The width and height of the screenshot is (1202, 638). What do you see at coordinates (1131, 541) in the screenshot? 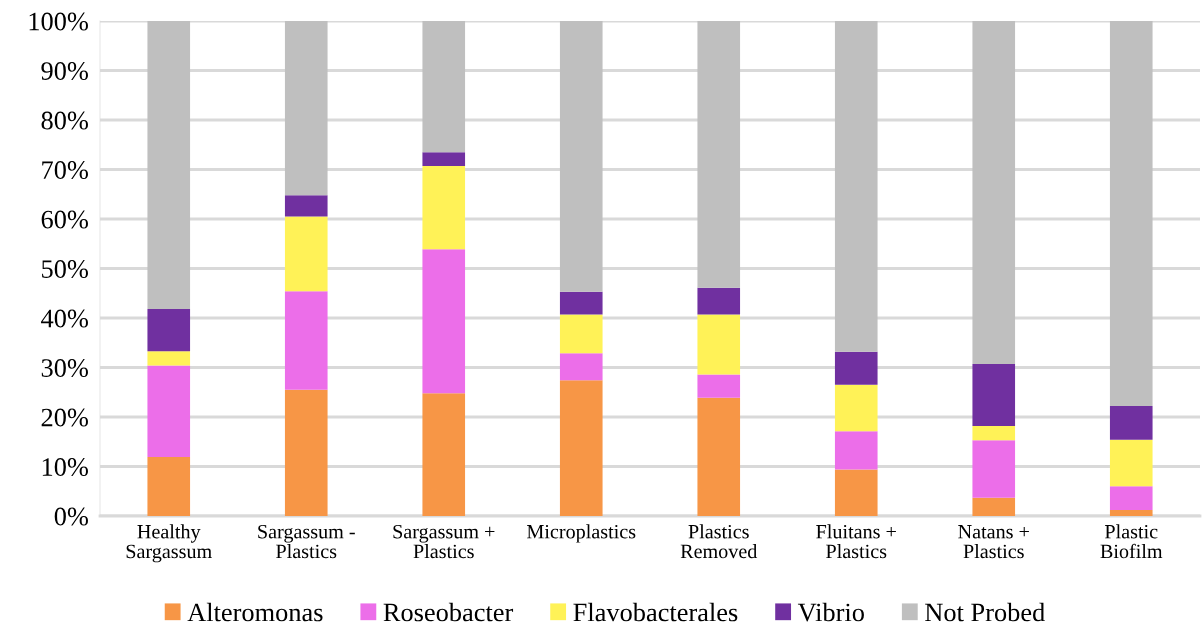
I see `x-tick-label: Plastic Biofilm` at bounding box center [1131, 541].